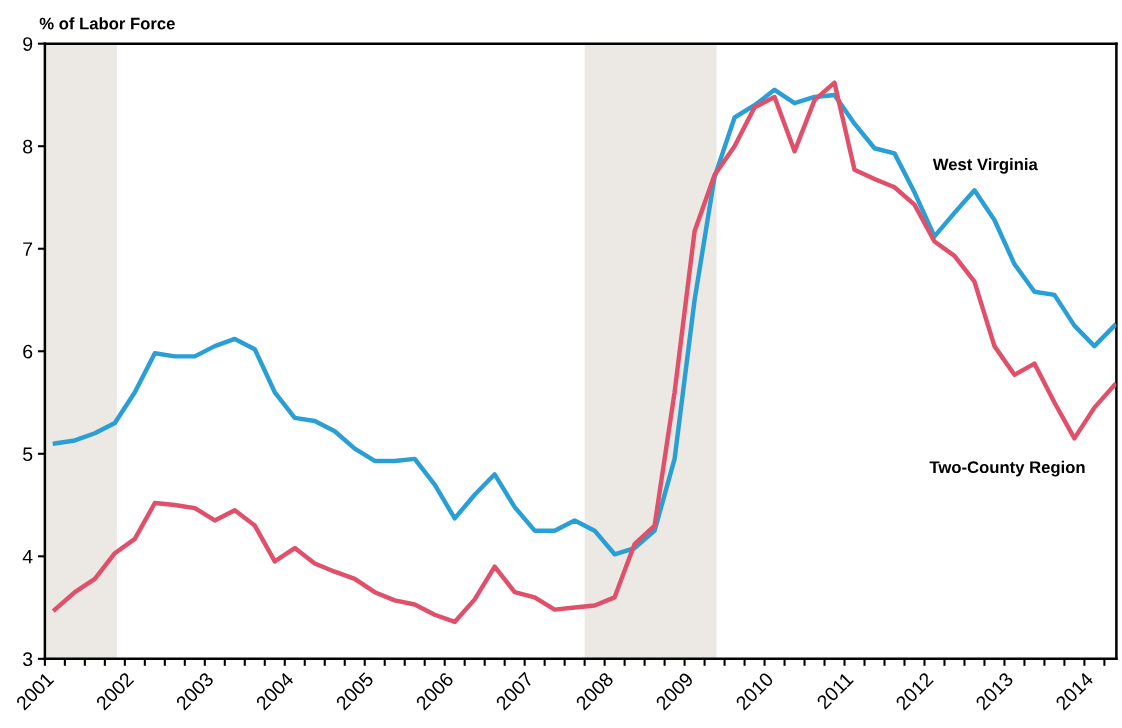 The height and width of the screenshot is (728, 1122). What do you see at coordinates (28, 44) in the screenshot?
I see `y-tick-label: 9` at bounding box center [28, 44].